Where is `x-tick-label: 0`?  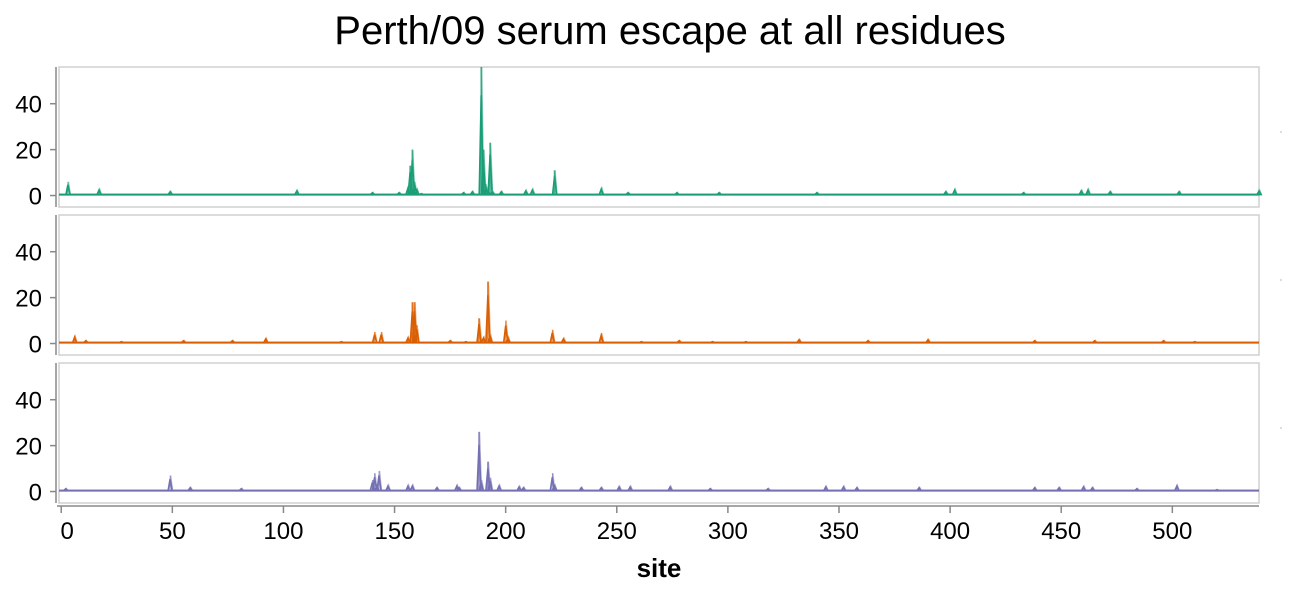 x-tick-label: 0 is located at coordinates (67, 531).